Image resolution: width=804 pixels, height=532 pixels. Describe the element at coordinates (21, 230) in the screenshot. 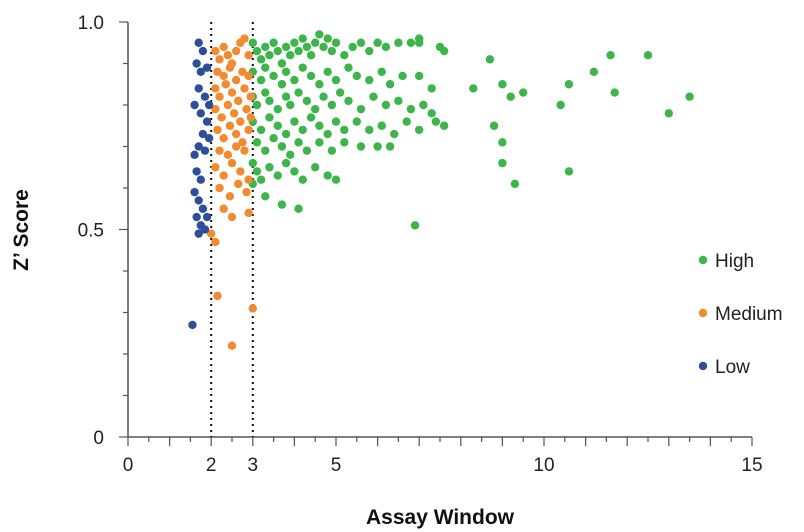

I see `y-axis-title: Z’ Score` at that location.